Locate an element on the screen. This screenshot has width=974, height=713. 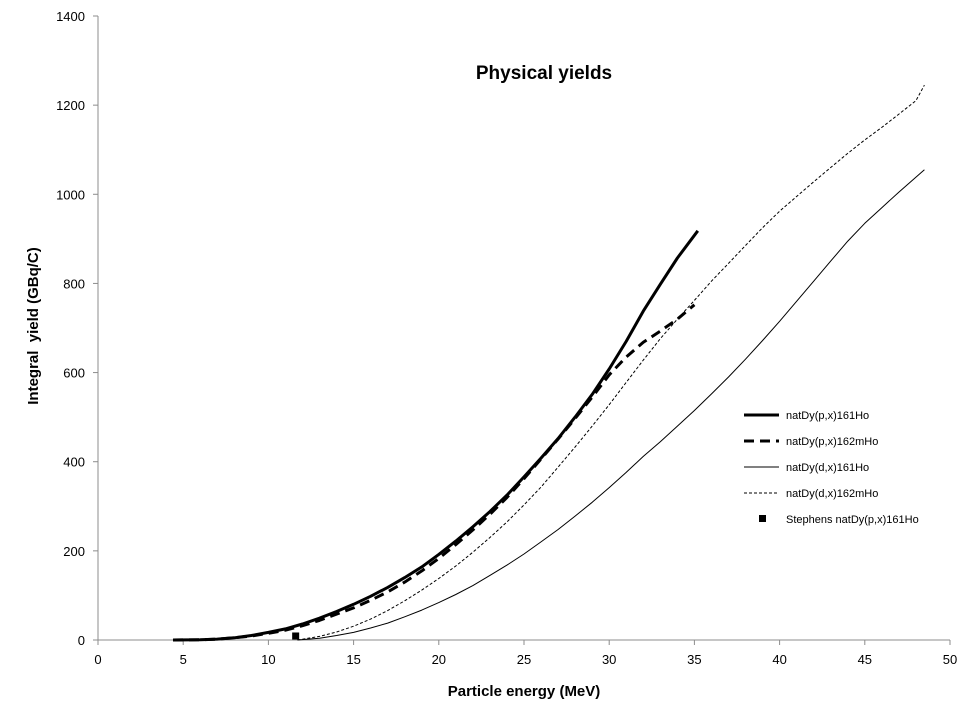
x-tick-label: 20 is located at coordinates (439, 659).